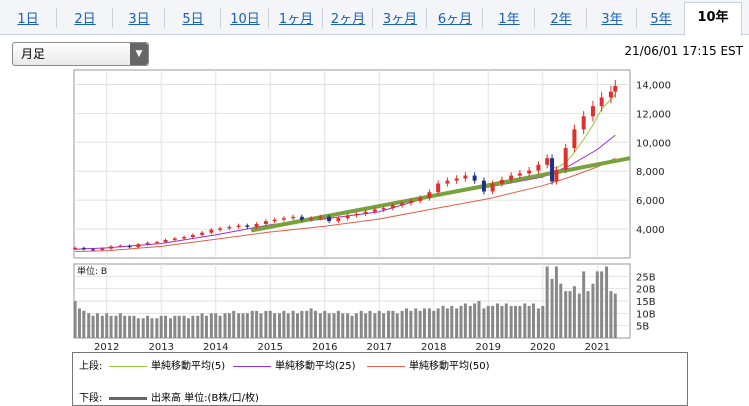 This screenshot has width=749, height=406. What do you see at coordinates (252, 366) in the screenshot?
I see `ma25-swatch` at bounding box center [252, 366].